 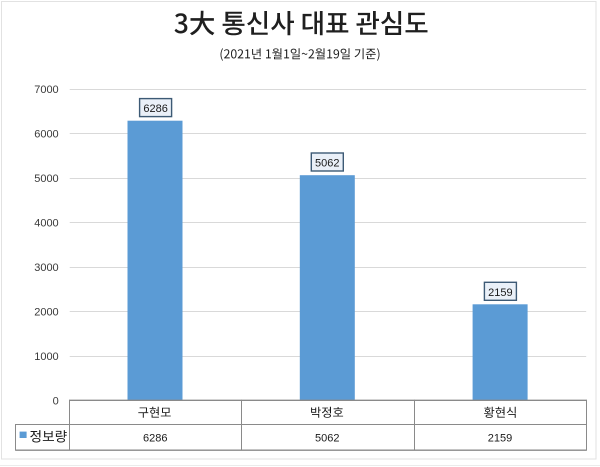 What do you see at coordinates (46, 357) in the screenshot?
I see `svg-text: 1000` at bounding box center [46, 357].